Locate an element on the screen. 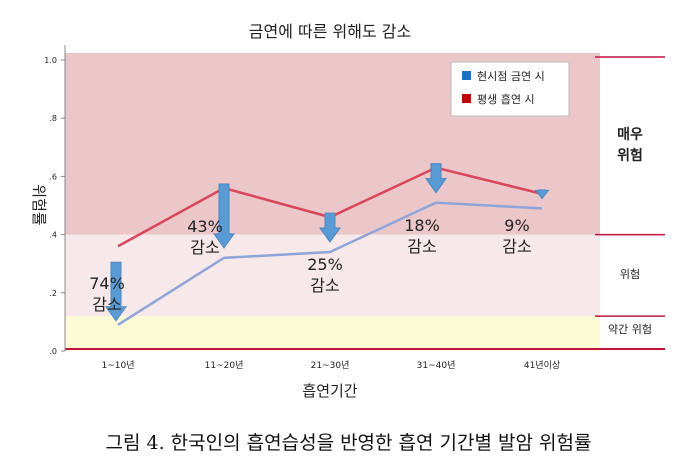 The height and width of the screenshot is (469, 697). band-label-very-high-line1: 매우 is located at coordinates (630, 135).